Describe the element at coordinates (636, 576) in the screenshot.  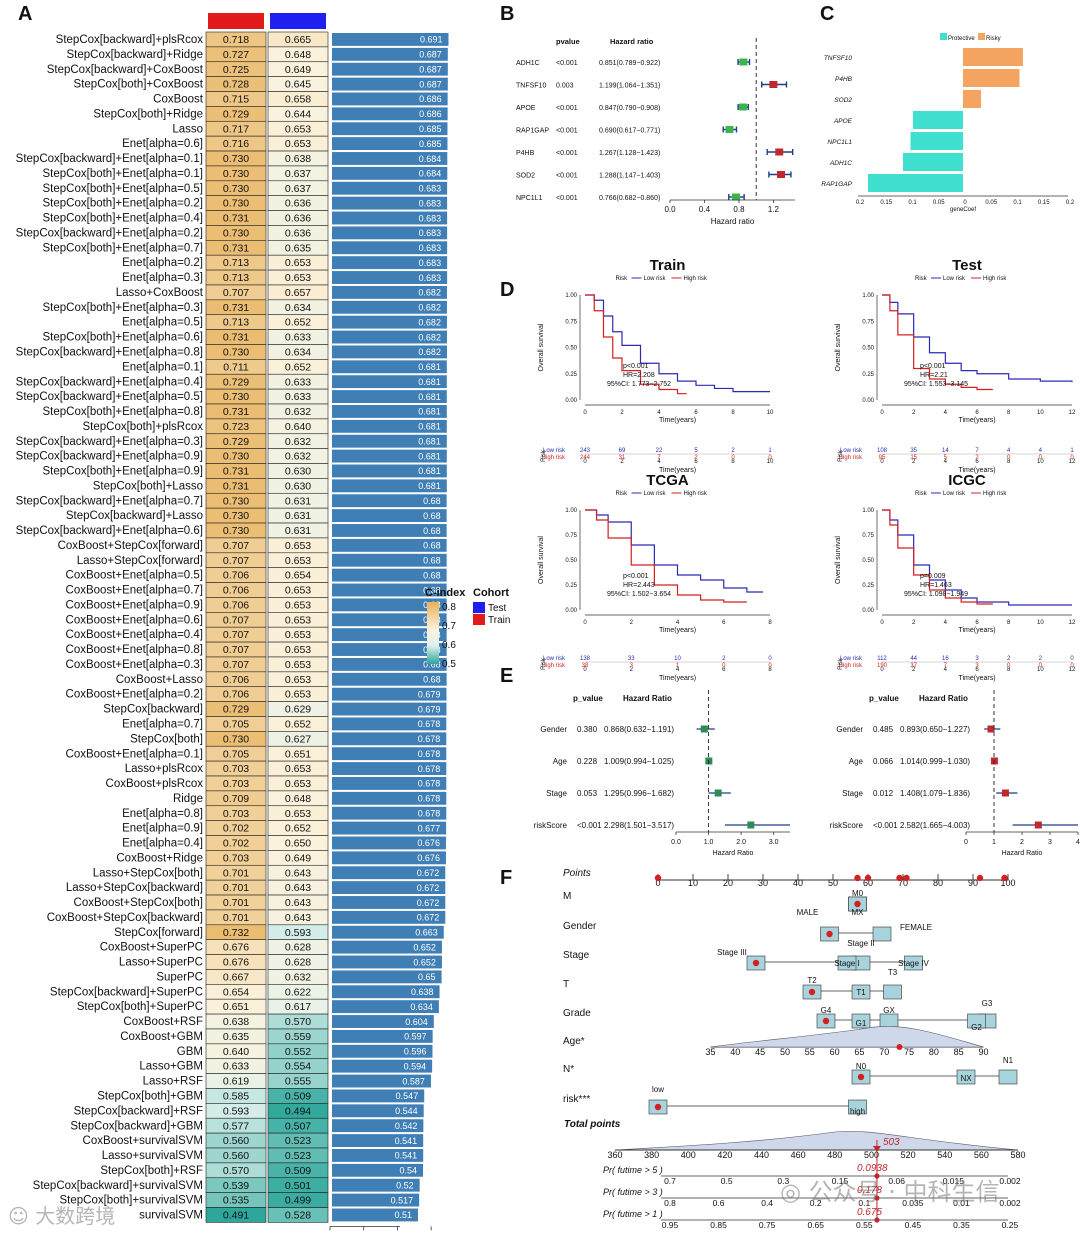
I see `km-pvalue: p<0.001` at that location.